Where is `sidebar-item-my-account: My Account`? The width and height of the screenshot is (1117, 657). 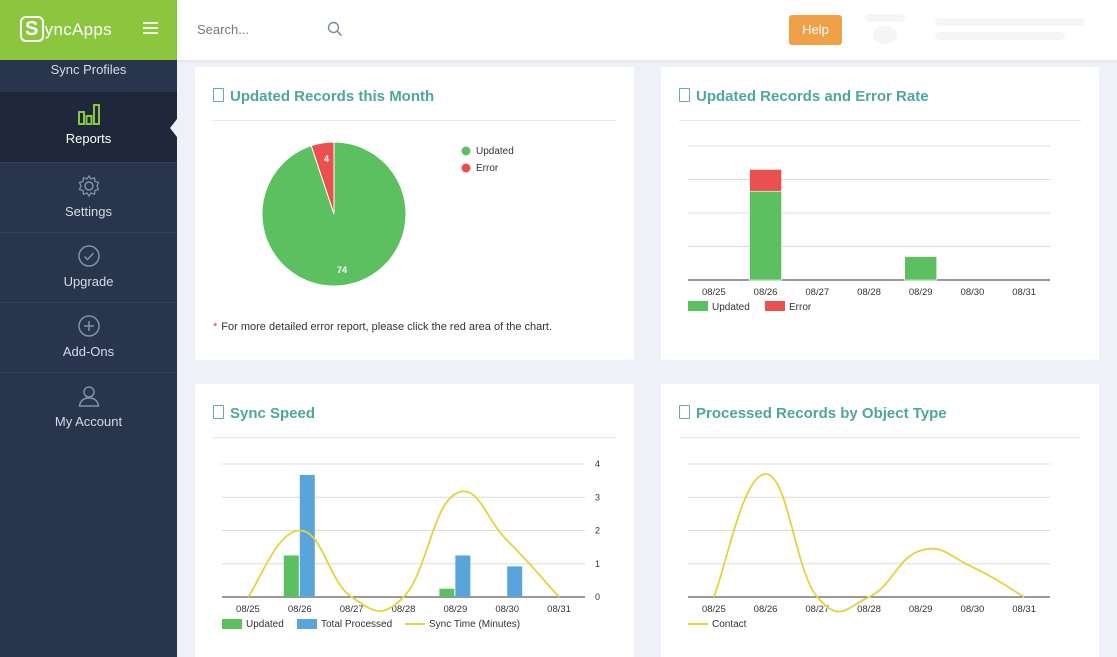 sidebar-item-my-account: My Account is located at coordinates (88, 408).